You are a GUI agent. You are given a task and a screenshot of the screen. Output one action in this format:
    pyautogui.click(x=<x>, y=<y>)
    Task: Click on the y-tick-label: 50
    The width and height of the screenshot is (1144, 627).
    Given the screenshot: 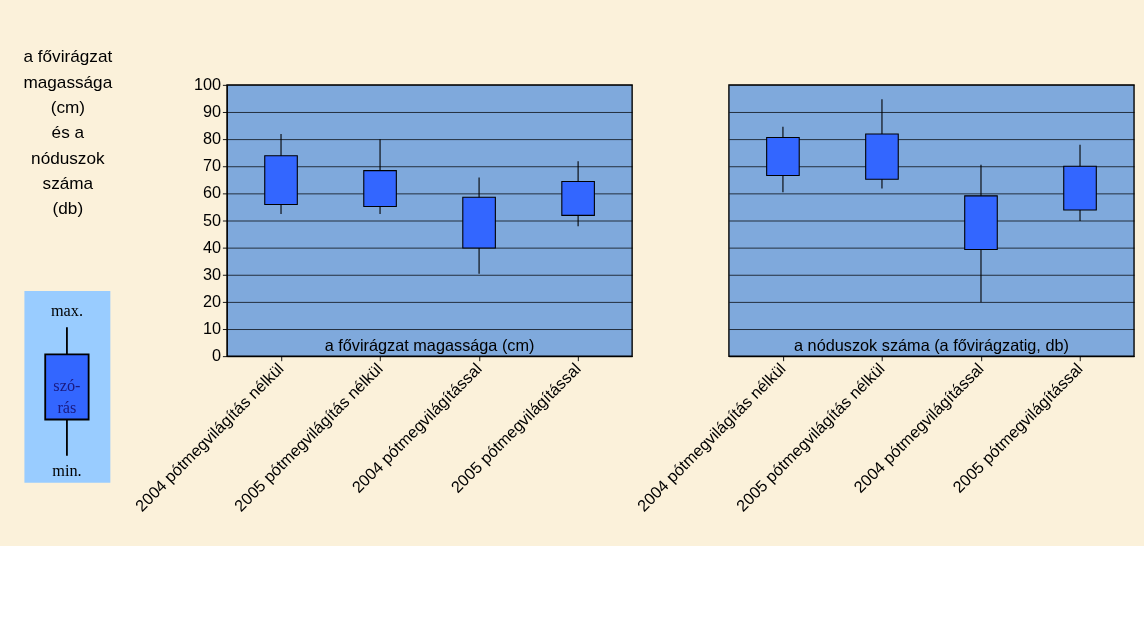 What is the action you would take?
    pyautogui.click(x=212, y=219)
    